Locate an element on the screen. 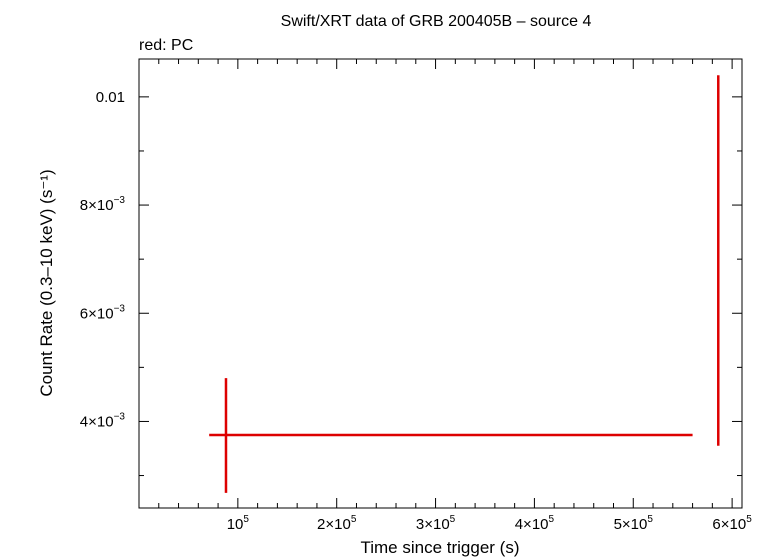 This screenshot has width=773, height=558. y-tick-label: 6×10⁻³ is located at coordinates (103, 312).